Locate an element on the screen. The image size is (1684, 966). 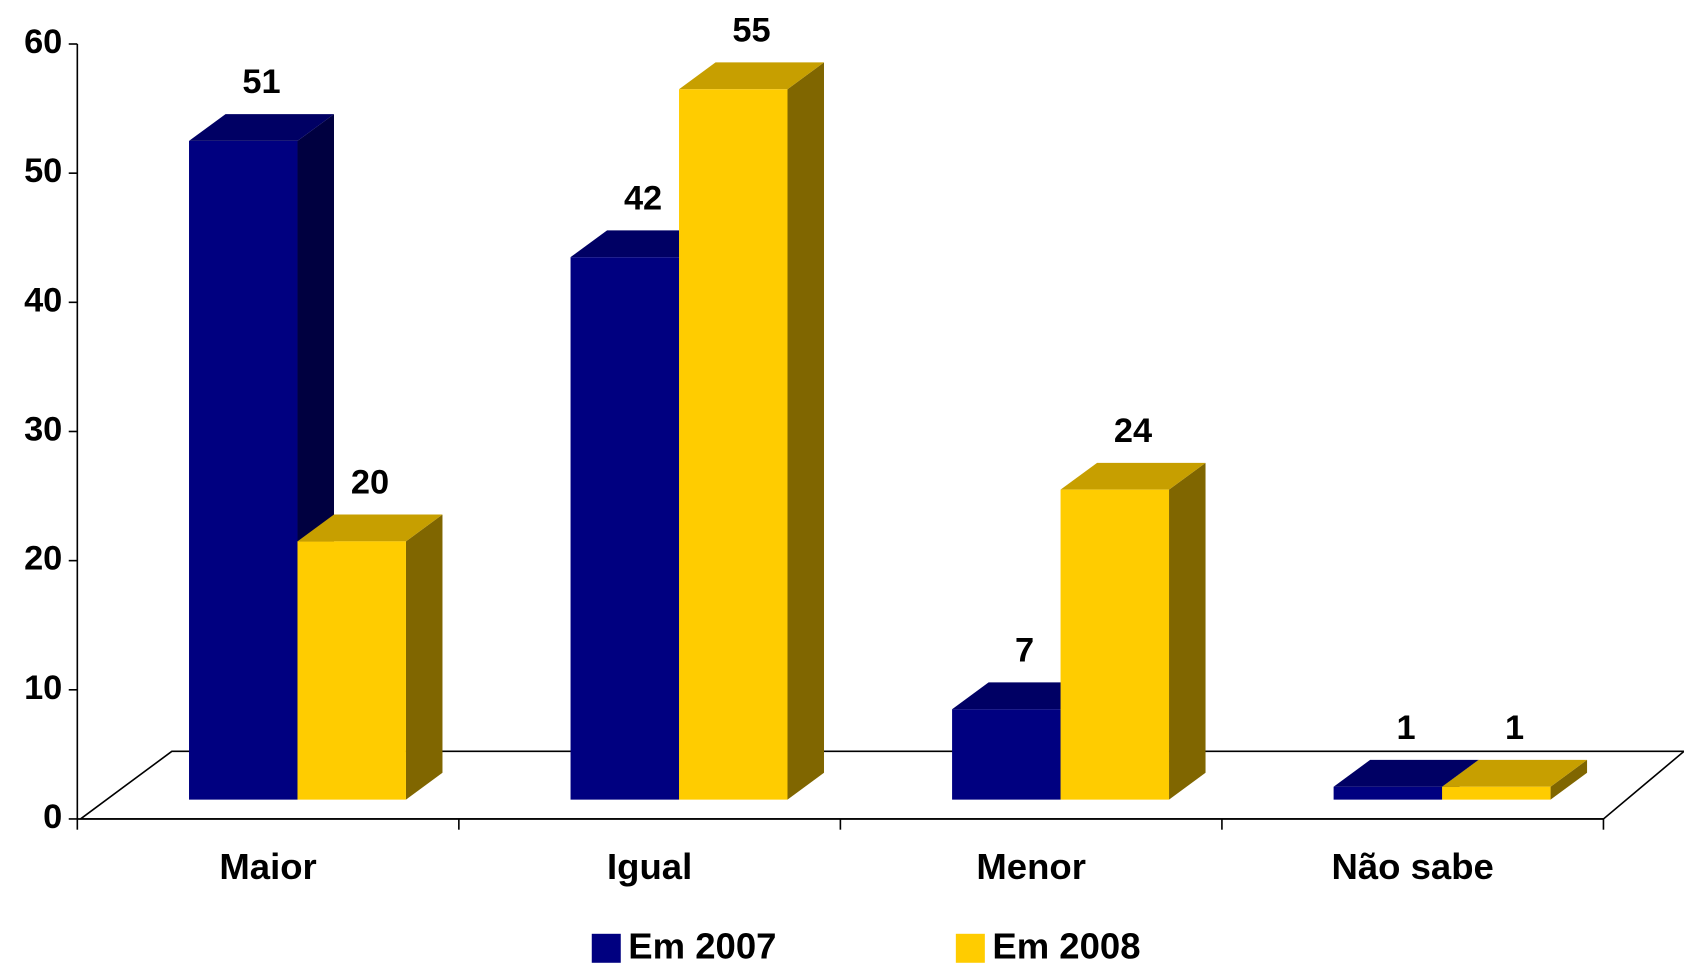
value-label: 7 is located at coordinates (1024, 650).